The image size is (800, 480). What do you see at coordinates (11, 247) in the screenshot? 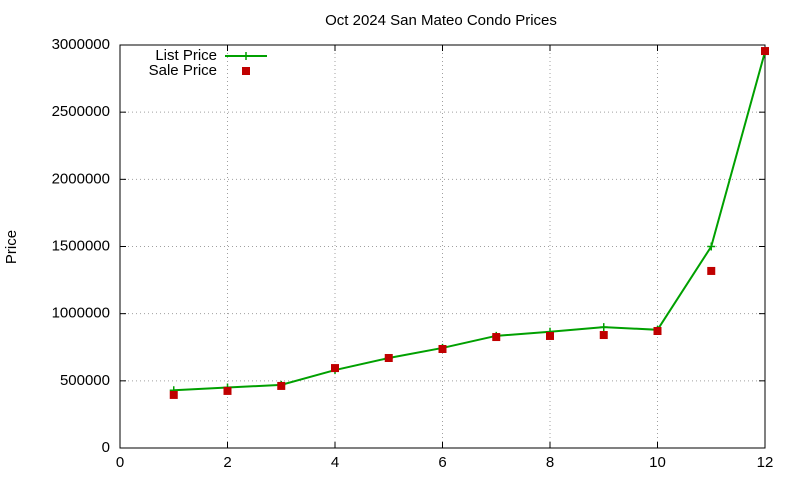
I see `y-axis-label: Price` at bounding box center [11, 247].